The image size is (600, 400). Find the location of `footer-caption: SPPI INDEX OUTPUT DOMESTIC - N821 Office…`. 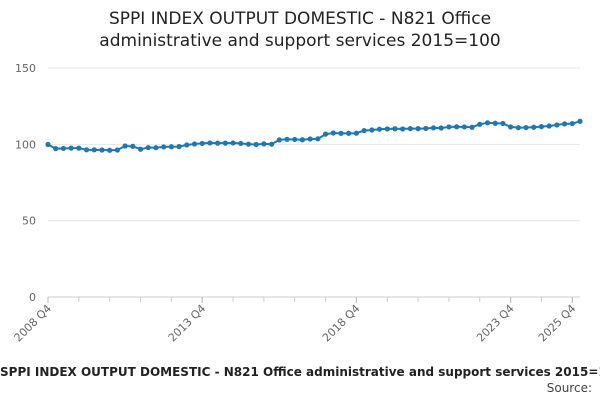

footer-caption: SPPI INDEX OUTPUT DOMESTIC - N821 Office… is located at coordinates (300, 372).